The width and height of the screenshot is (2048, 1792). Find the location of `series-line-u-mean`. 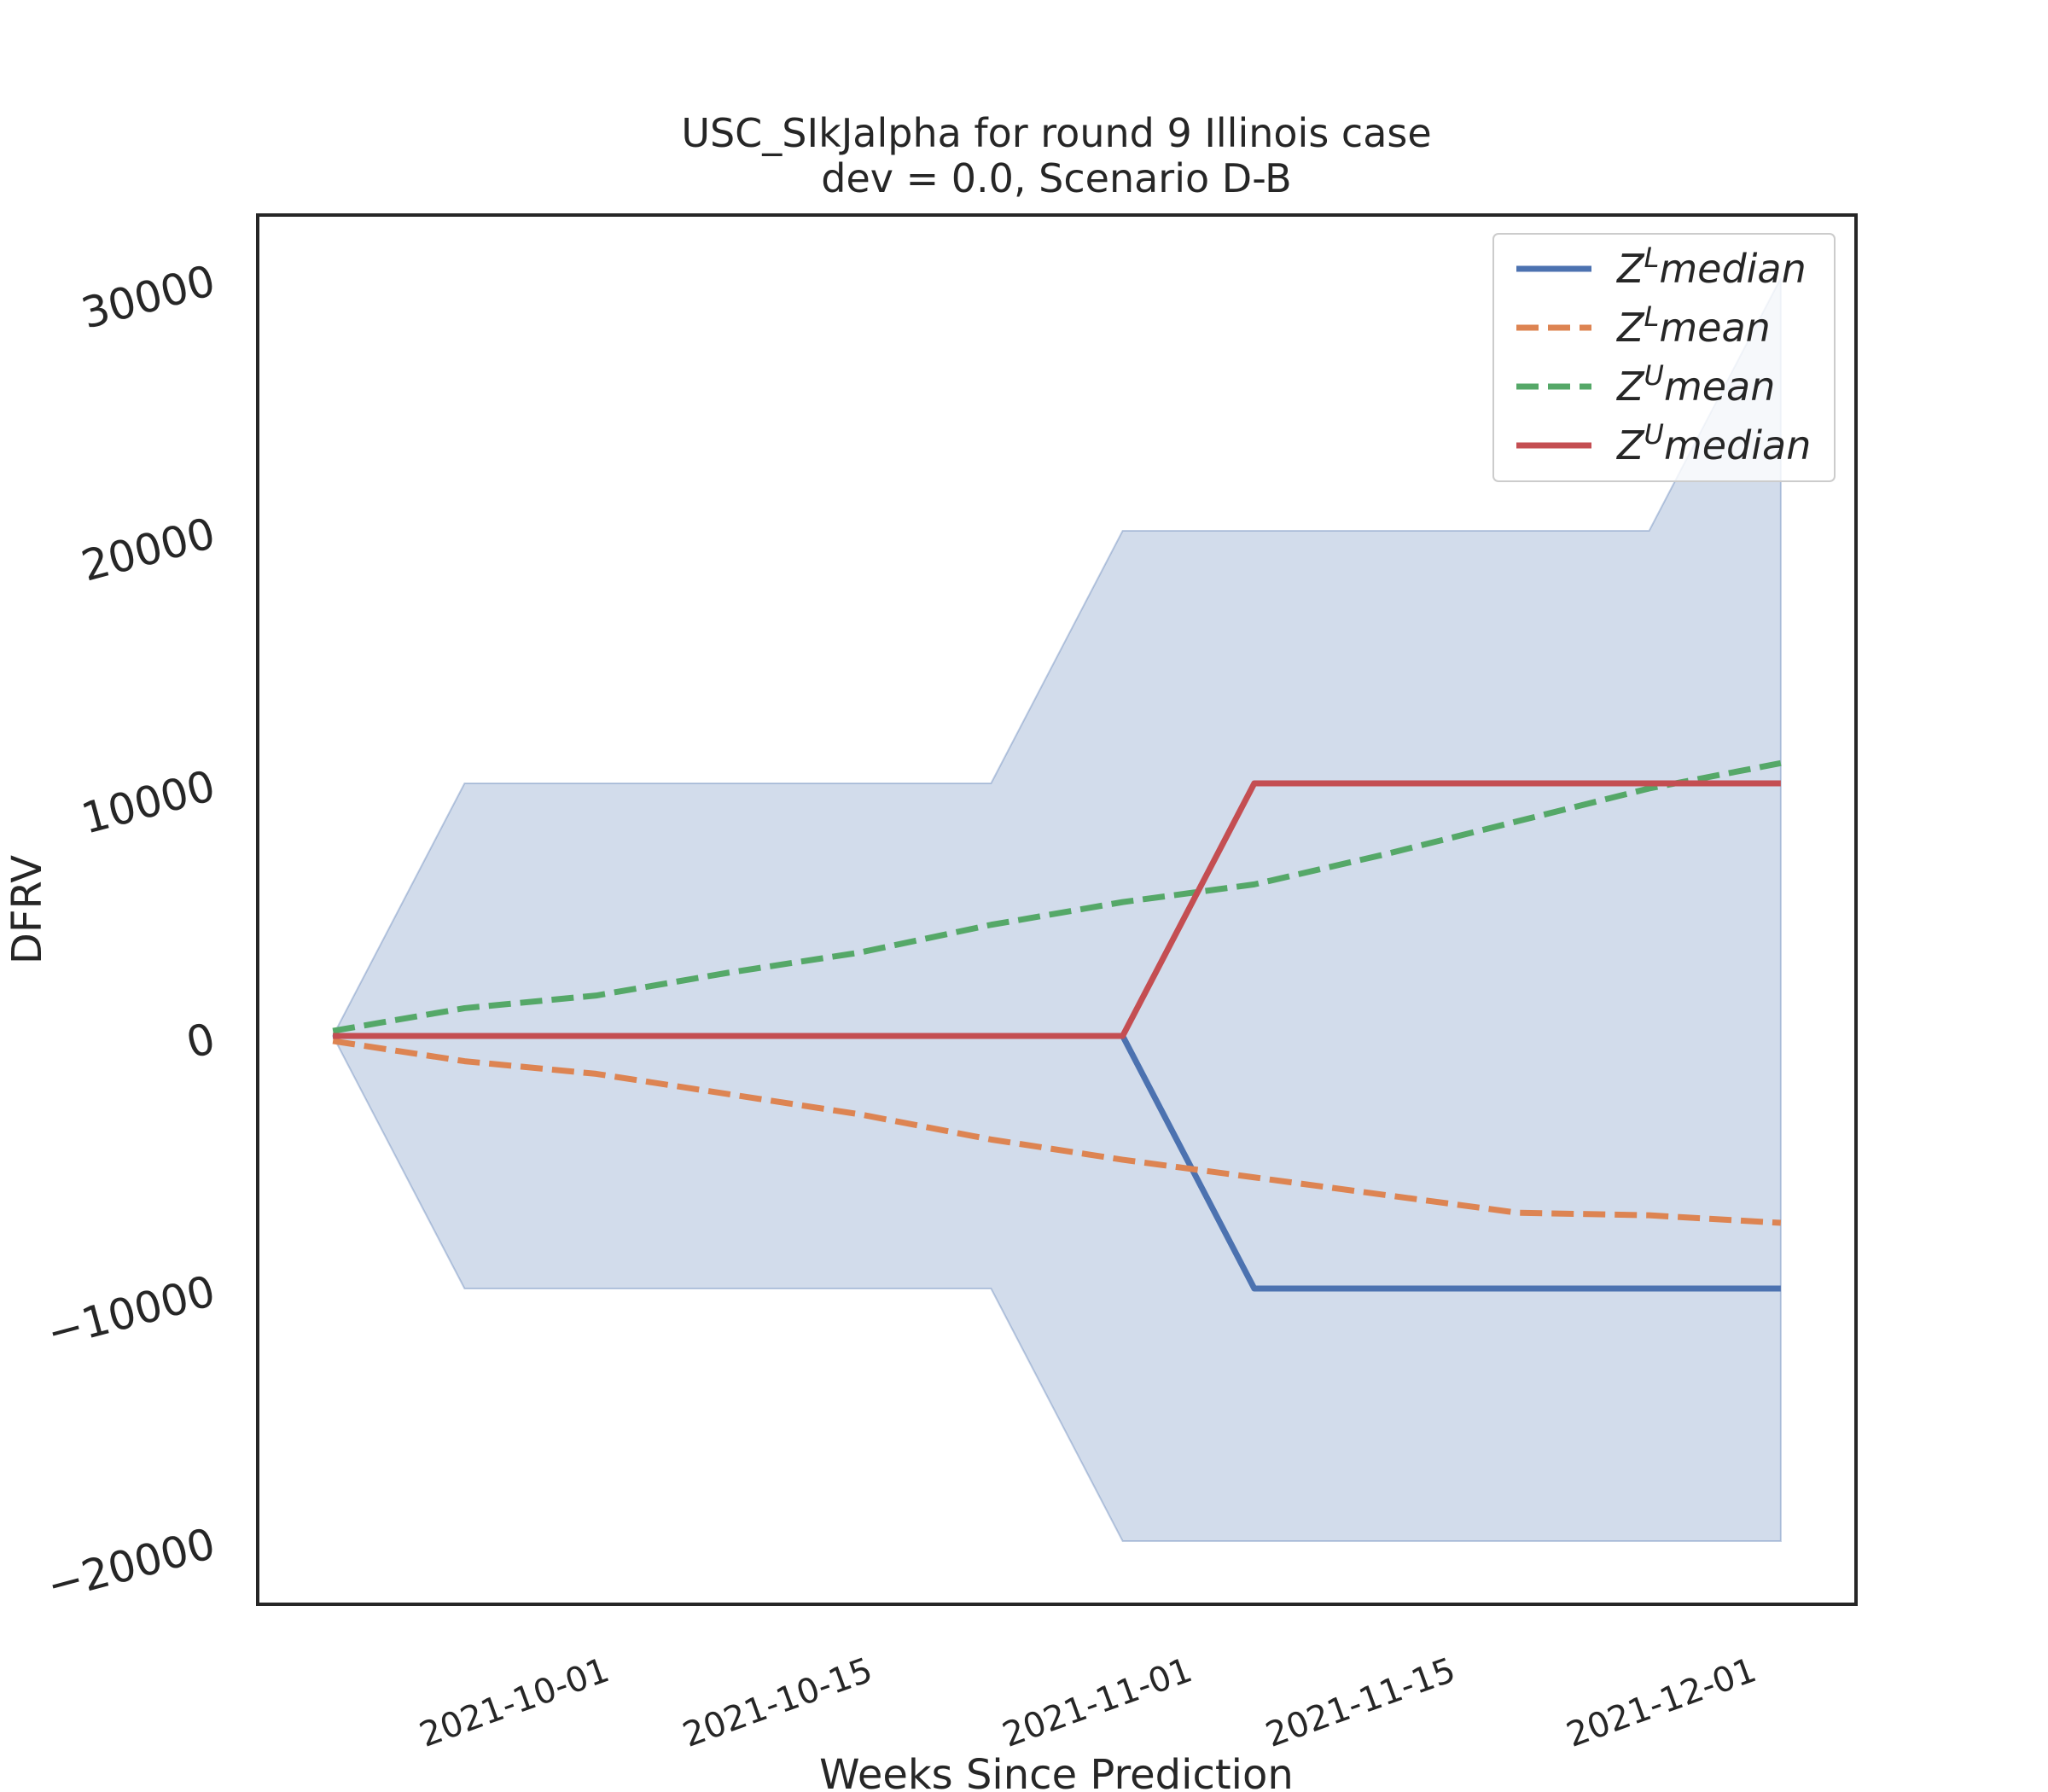

series-line-u-mean is located at coordinates (1057, 897).